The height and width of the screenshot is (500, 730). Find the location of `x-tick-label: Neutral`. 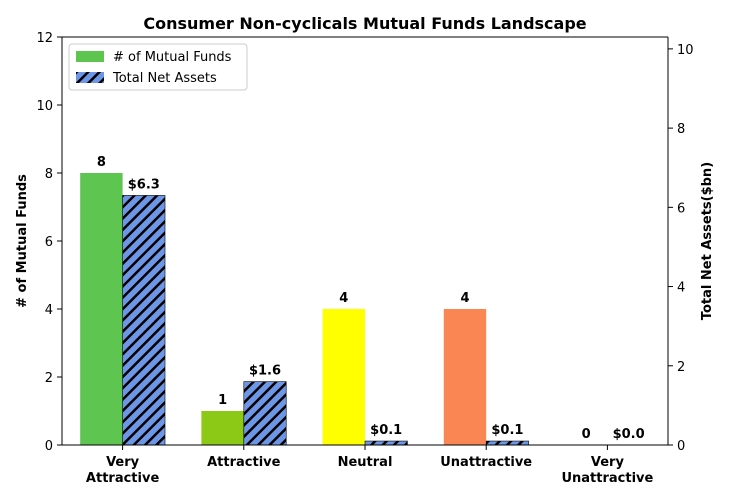

x-tick-label: Neutral is located at coordinates (365, 462).